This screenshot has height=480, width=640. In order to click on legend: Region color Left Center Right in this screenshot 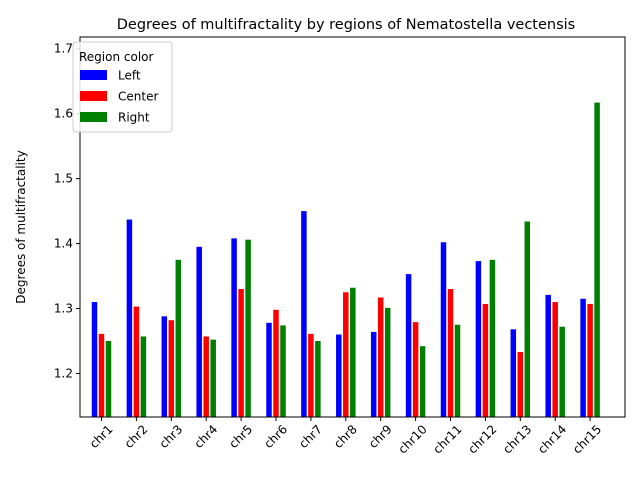, I will do `click(122, 87)`.